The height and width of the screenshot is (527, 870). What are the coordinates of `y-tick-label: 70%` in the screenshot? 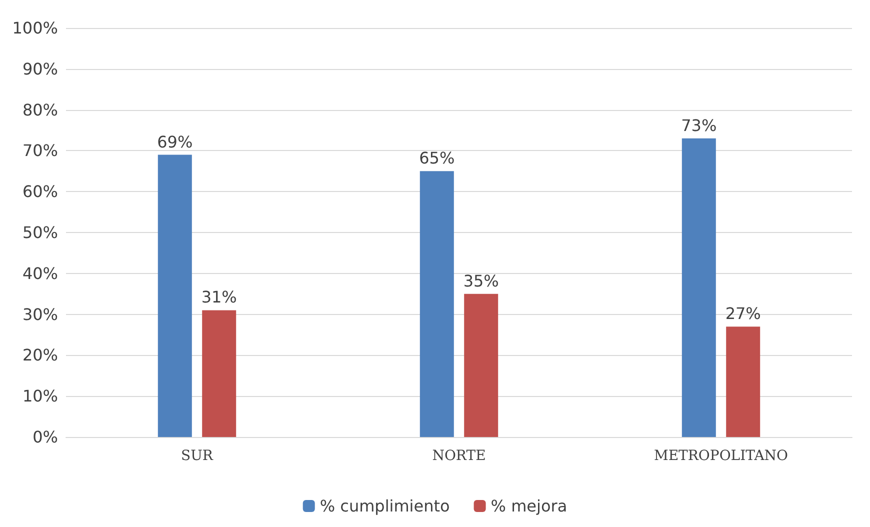 It's located at (40, 150).